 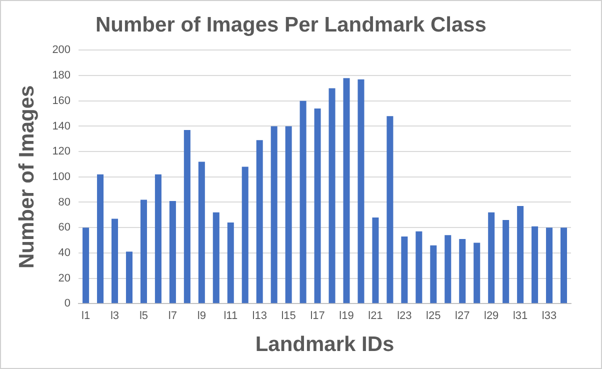 What do you see at coordinates (231, 316) in the screenshot?
I see `x-tick-label: l11` at bounding box center [231, 316].